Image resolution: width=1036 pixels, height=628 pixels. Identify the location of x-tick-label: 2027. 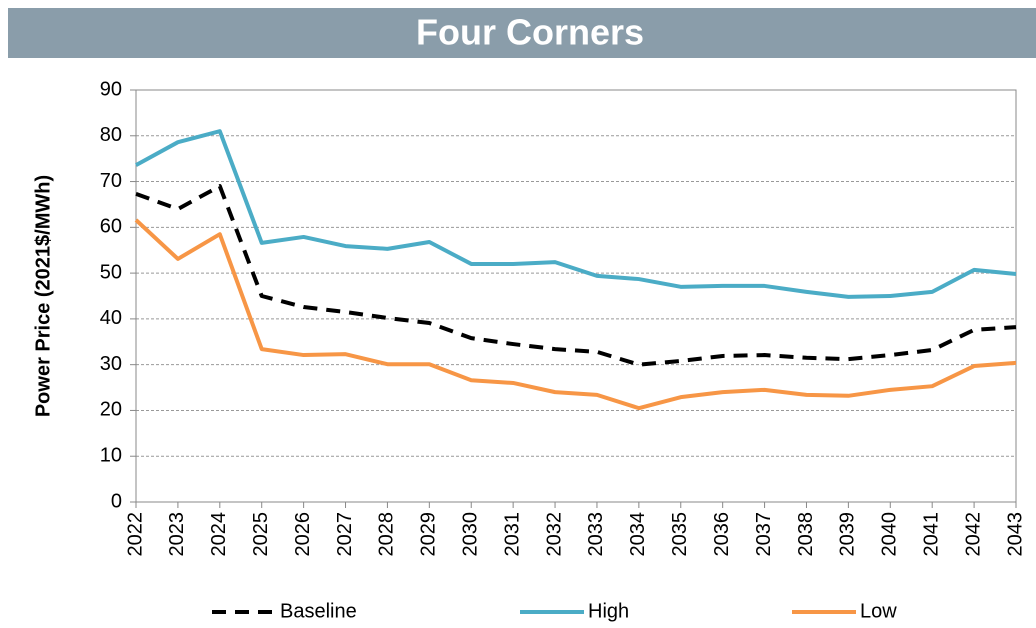
(345, 534).